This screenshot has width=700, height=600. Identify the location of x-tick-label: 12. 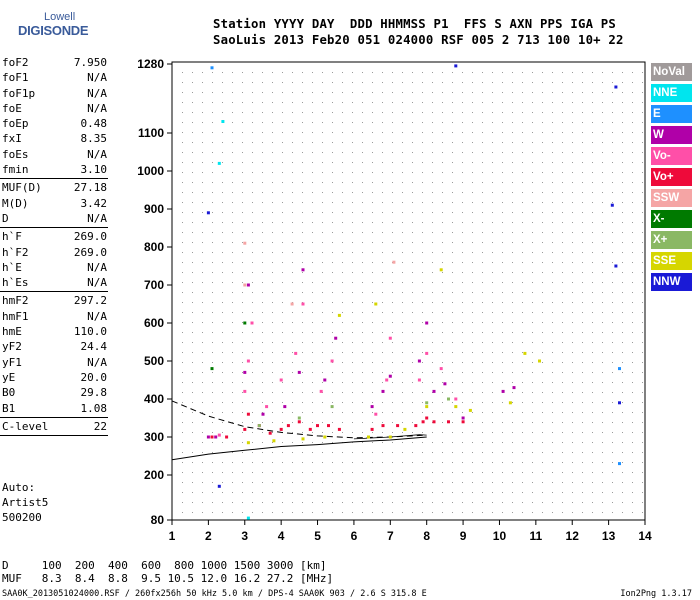
(573, 536).